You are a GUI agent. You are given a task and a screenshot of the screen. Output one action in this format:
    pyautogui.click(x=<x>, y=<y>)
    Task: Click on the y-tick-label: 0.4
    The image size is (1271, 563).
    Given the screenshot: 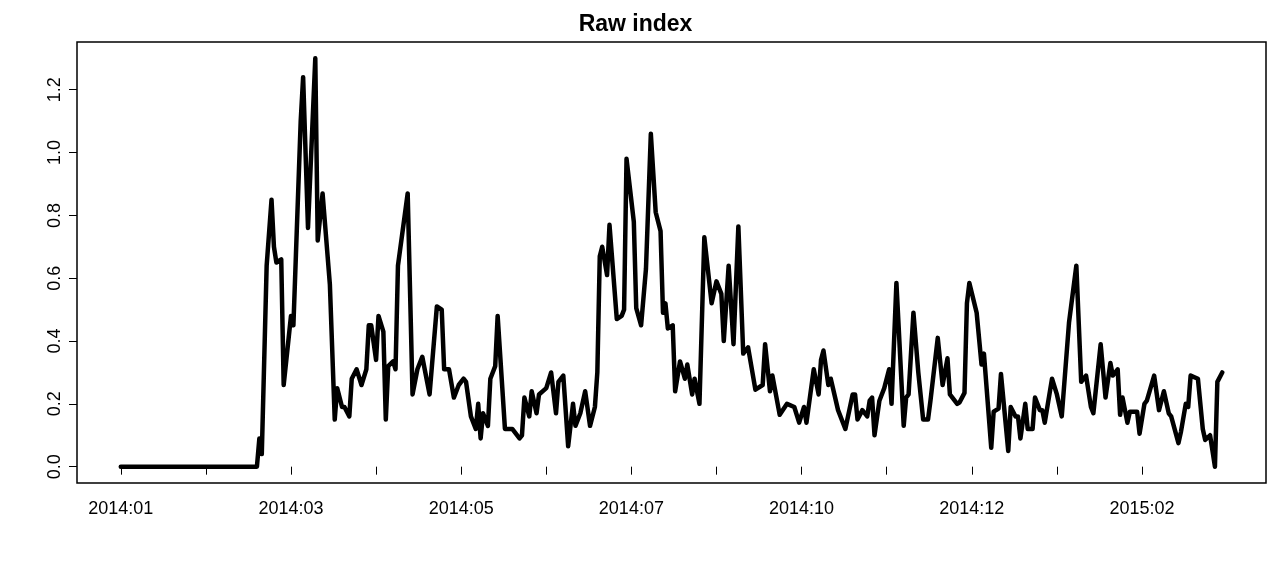 What is the action you would take?
    pyautogui.click(x=54, y=341)
    